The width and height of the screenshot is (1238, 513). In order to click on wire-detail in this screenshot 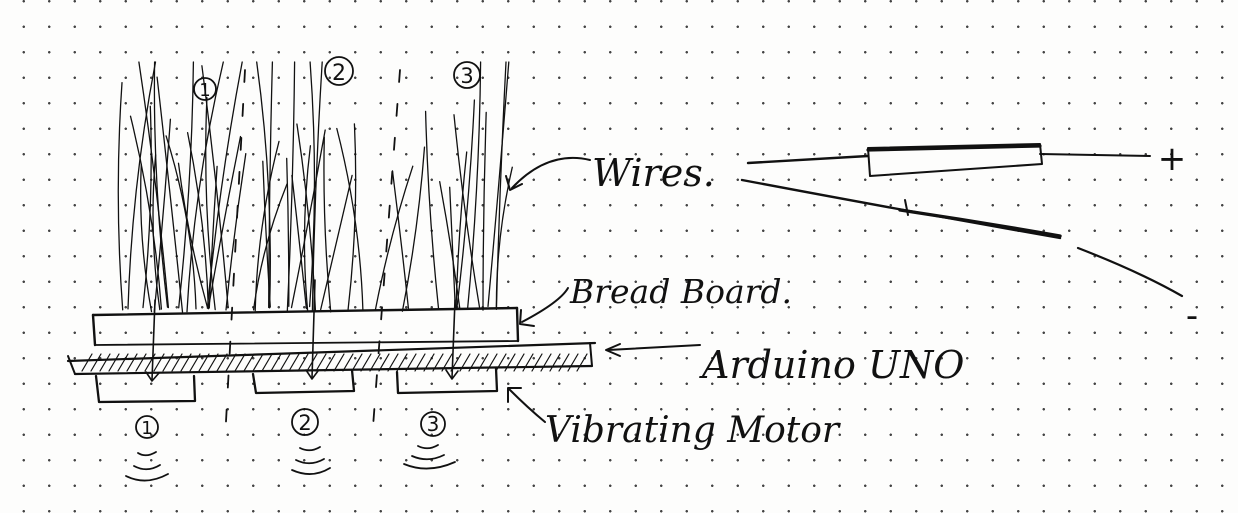, I will do `click(962, 220)`.